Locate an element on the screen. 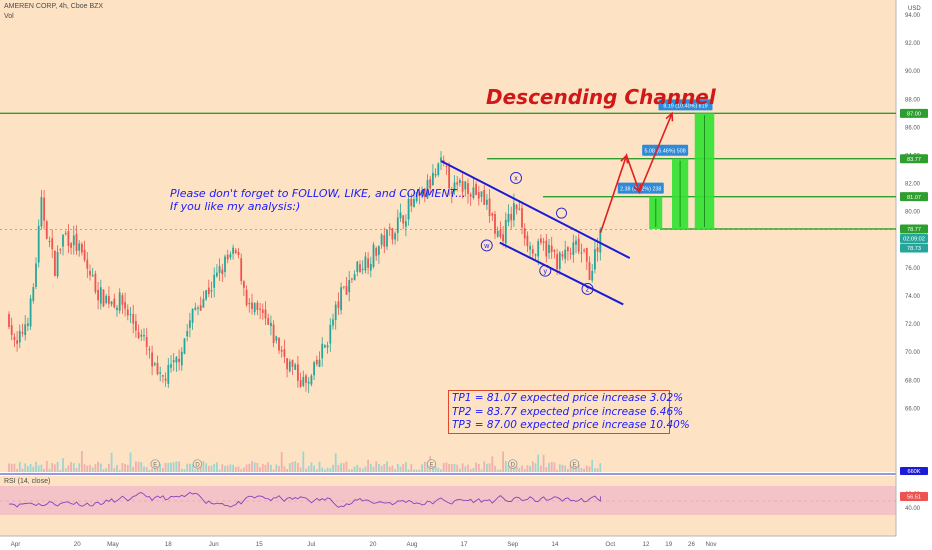  rsi-value-tag: 56.51 is located at coordinates (914, 498).